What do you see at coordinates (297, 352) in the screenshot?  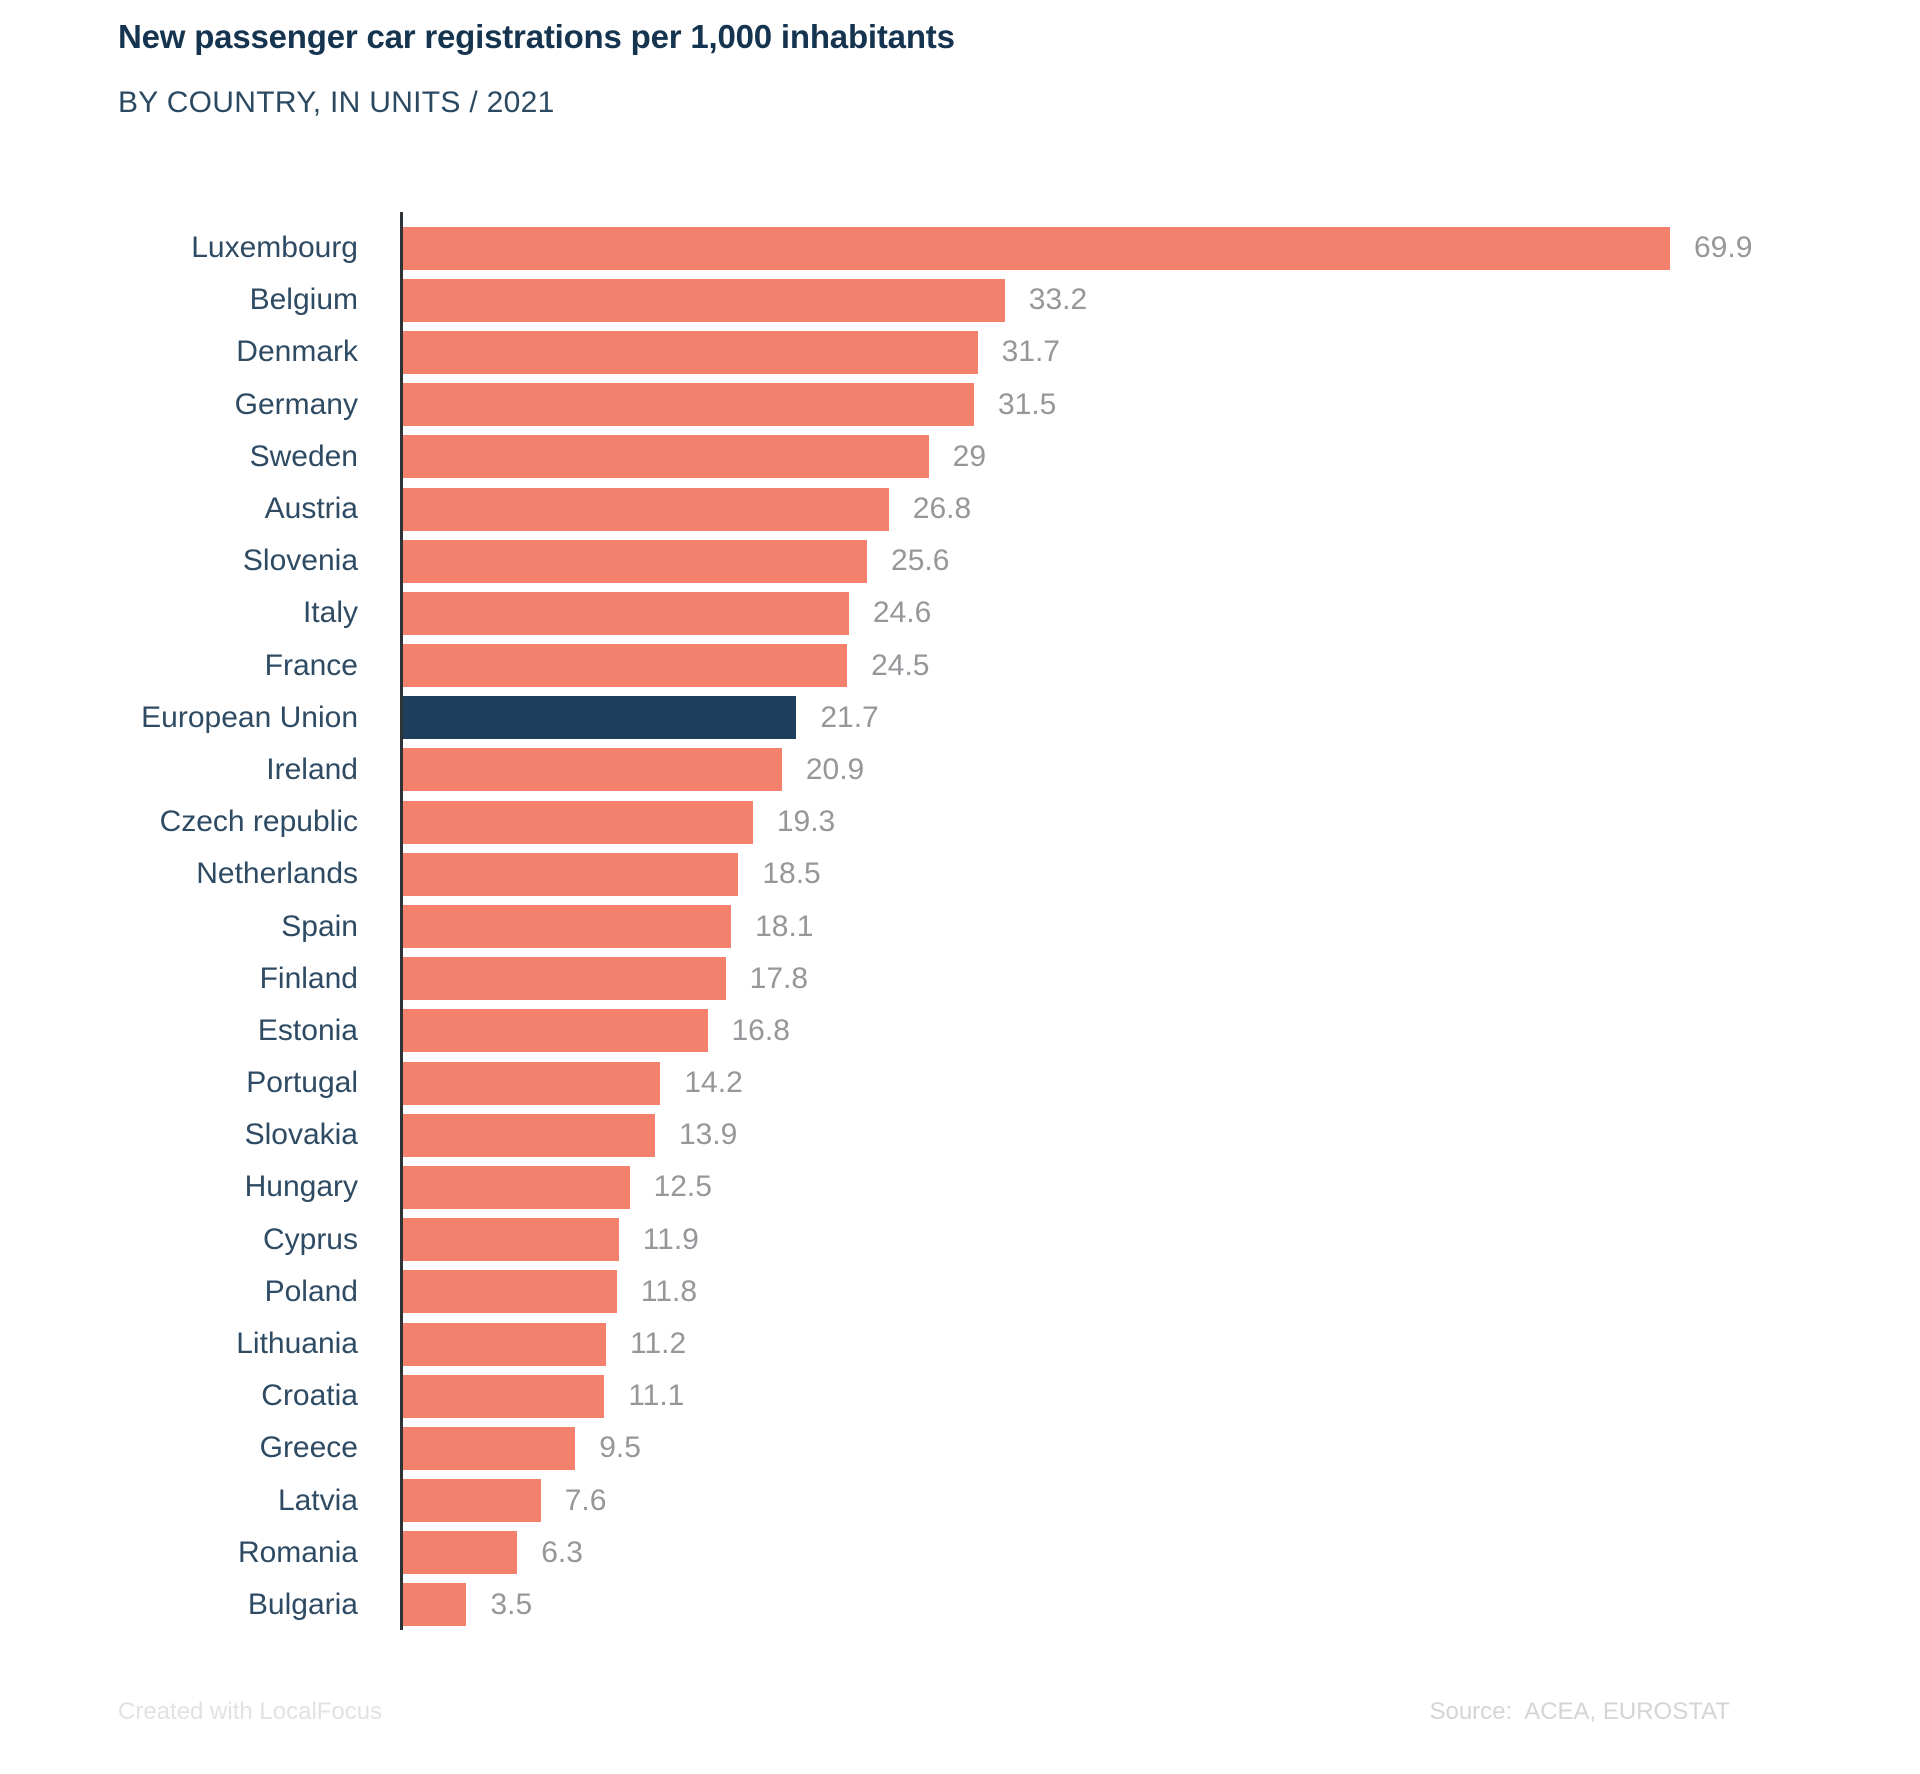 I see `category-label-denmark: Denmark` at bounding box center [297, 352].